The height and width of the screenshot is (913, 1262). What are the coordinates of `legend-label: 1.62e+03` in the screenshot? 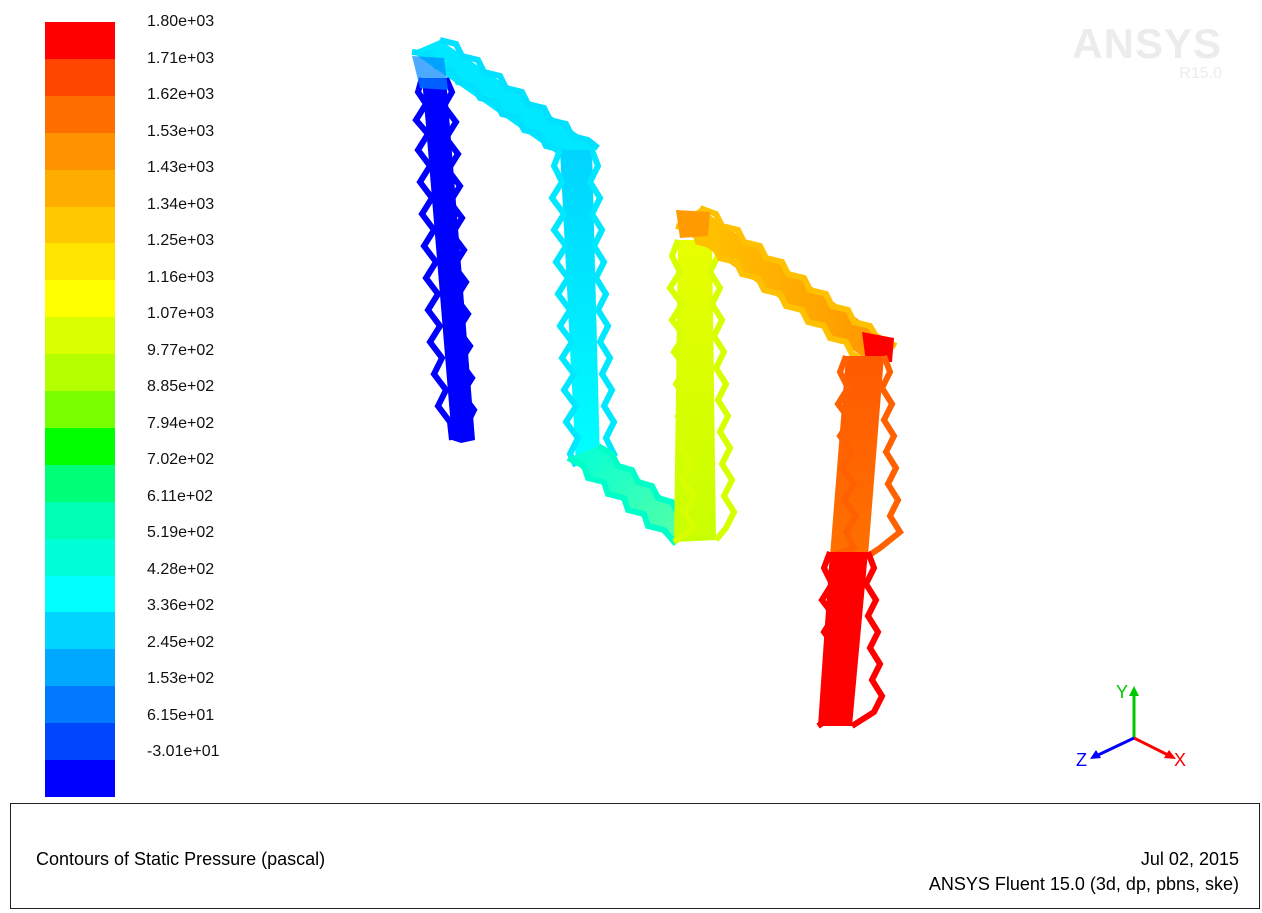 It's located at (181, 94).